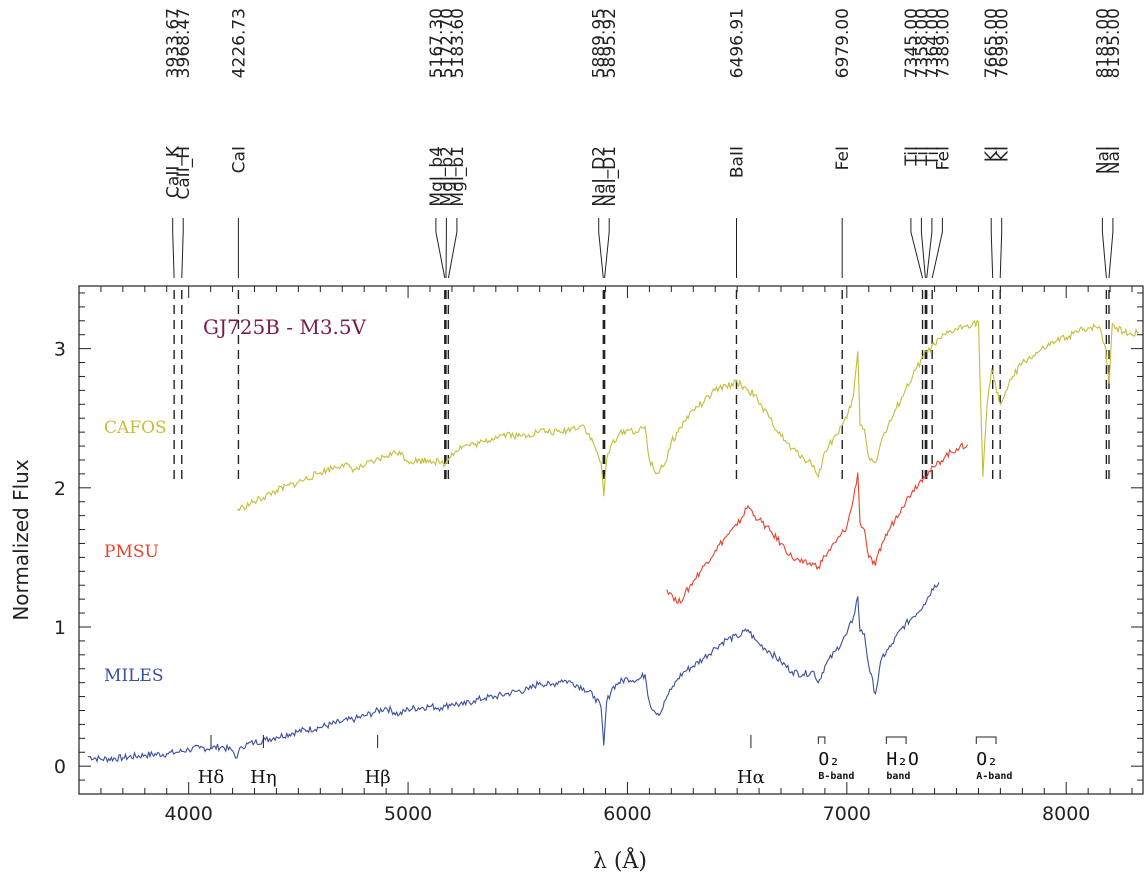 The height and width of the screenshot is (879, 1145). I want to click on wavelength-label: 3968.47, so click(184, 43).